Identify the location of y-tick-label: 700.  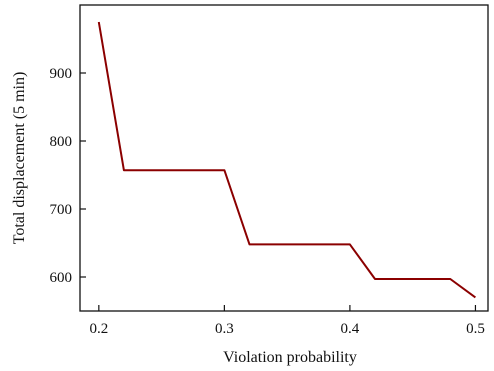
(61, 210).